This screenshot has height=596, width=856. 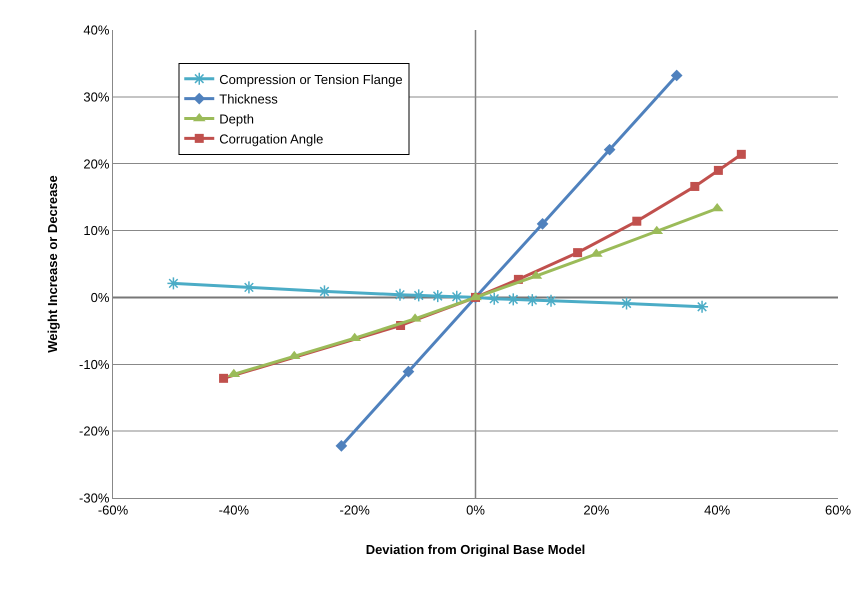 I want to click on x-tick-label: 40%, so click(x=717, y=510).